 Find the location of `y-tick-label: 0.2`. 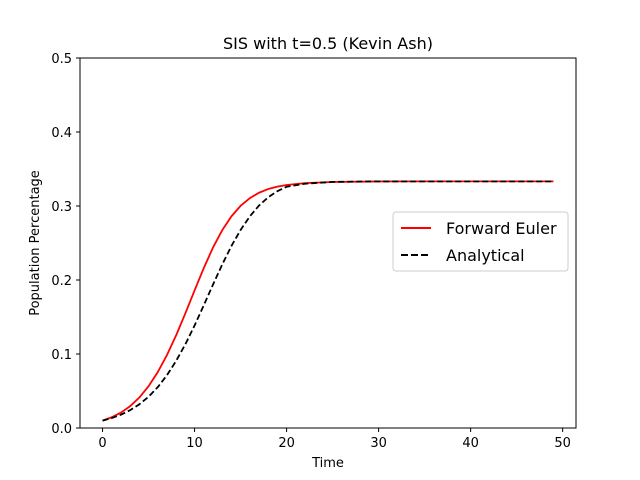

y-tick-label: 0.2 is located at coordinates (61, 281).